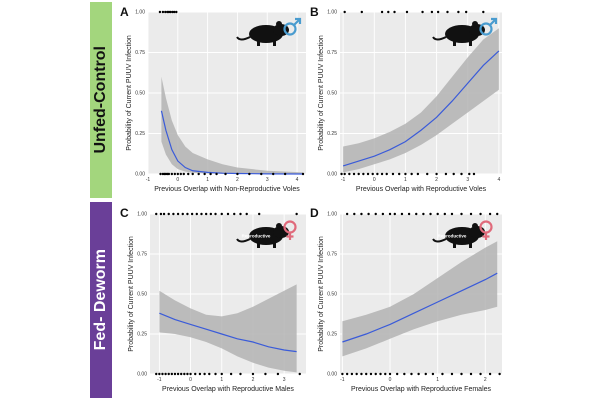 This screenshot has width=600, height=400. I want to click on confidence-ribbon, so click(232, 125).